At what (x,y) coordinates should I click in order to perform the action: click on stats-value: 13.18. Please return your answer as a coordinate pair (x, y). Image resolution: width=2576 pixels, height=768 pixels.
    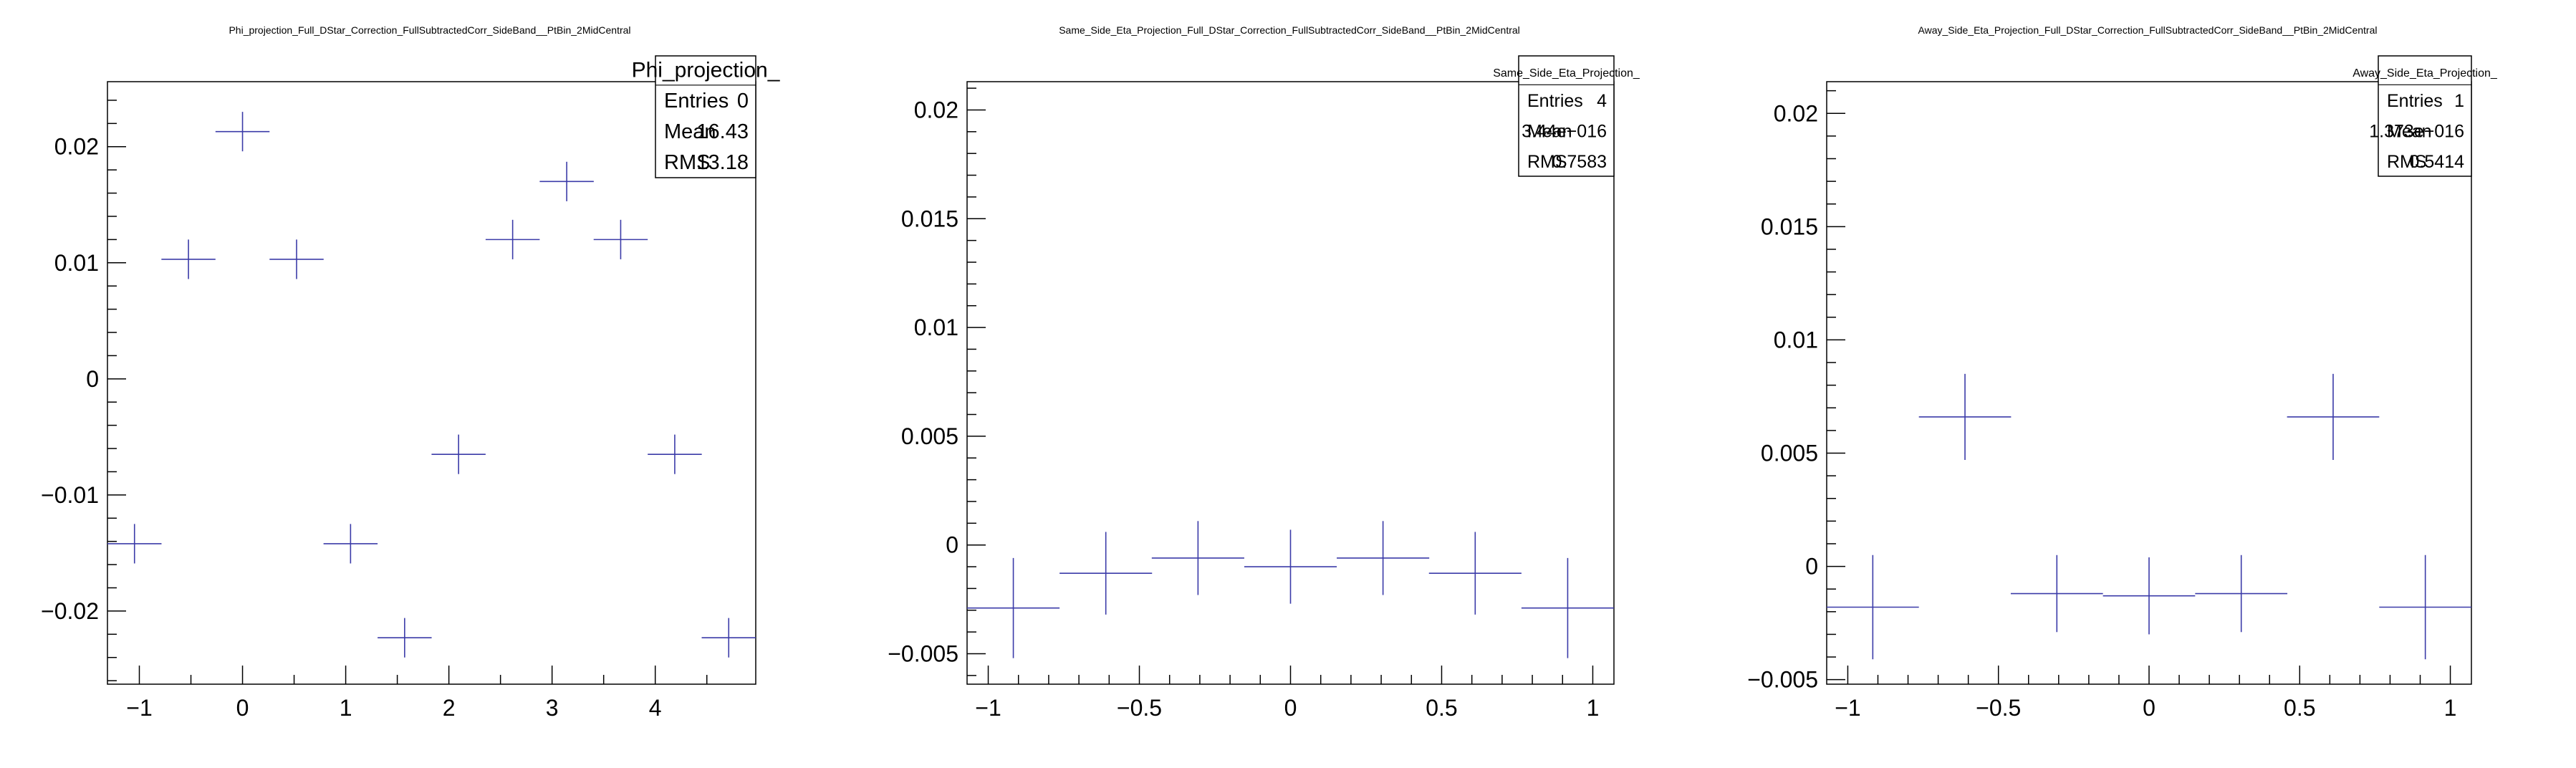
    Looking at the image, I should click on (723, 162).